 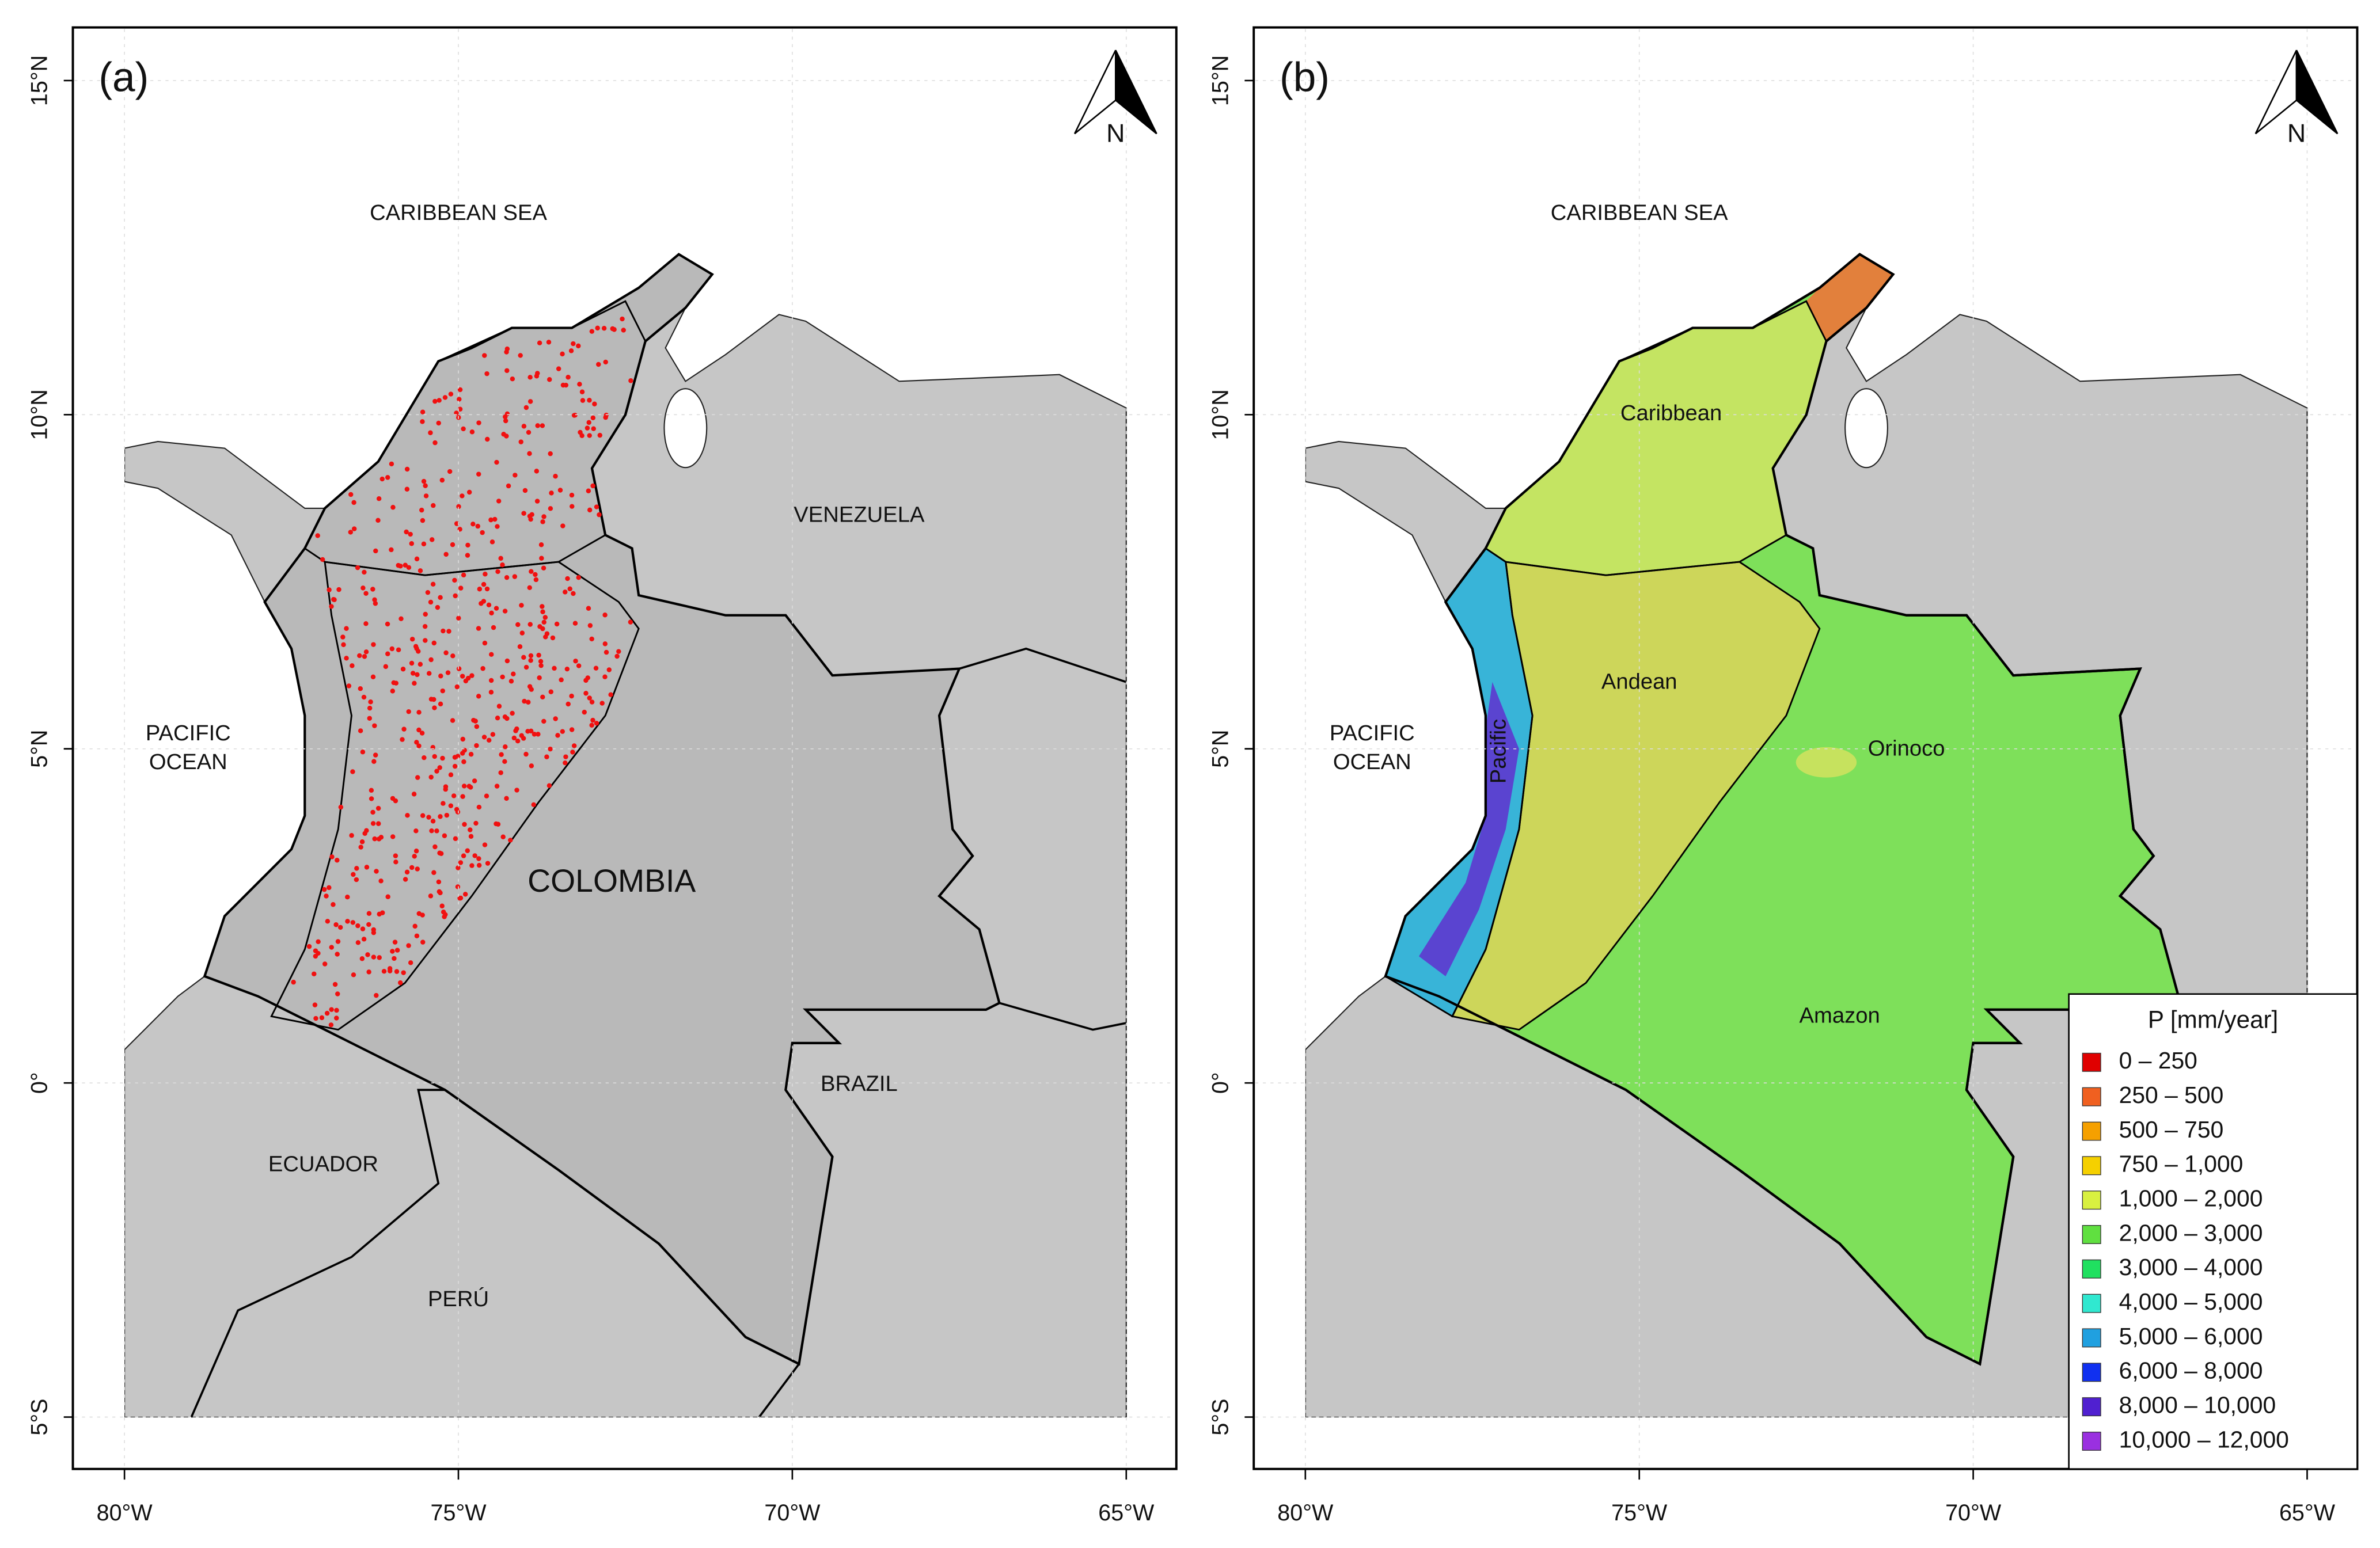 What do you see at coordinates (1826, 763) in the screenshot?
I see `orinoco-dry` at bounding box center [1826, 763].